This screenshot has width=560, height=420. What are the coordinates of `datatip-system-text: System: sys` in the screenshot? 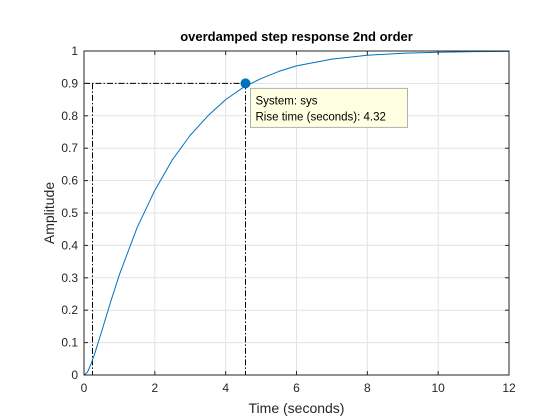 It's located at (287, 101).